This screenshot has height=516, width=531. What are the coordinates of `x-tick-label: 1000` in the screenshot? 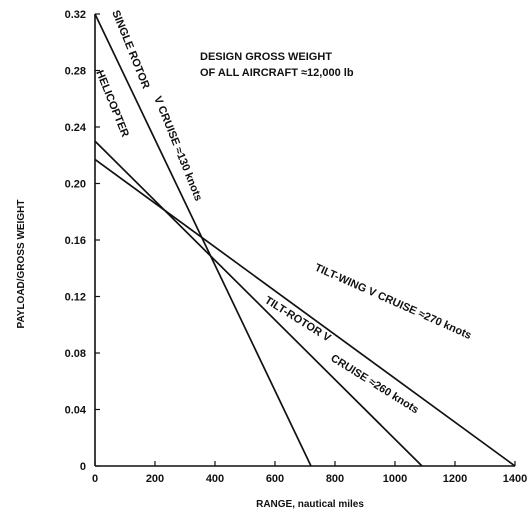 It's located at (395, 479).